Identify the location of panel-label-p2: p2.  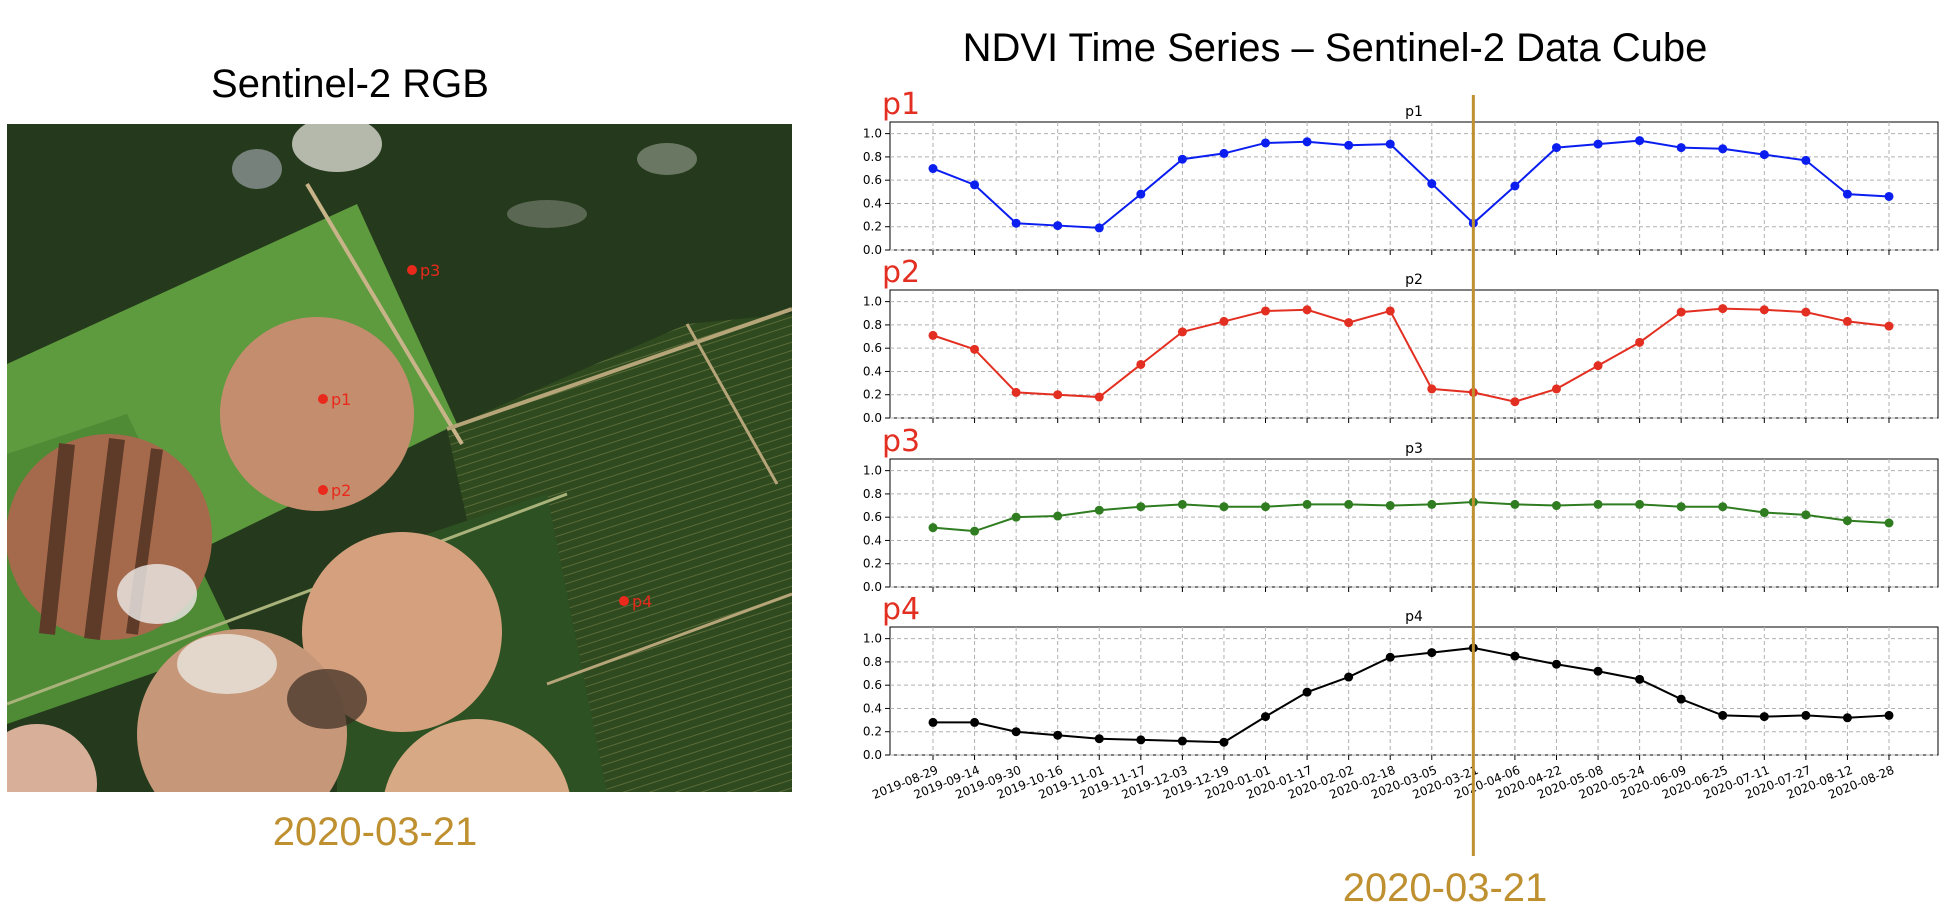
(901, 272).